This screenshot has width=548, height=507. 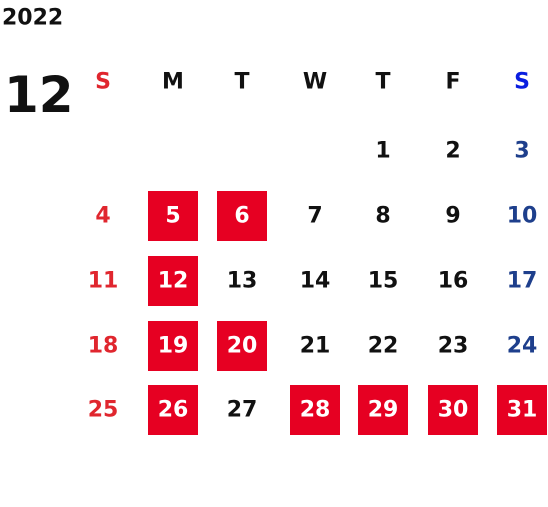 I want to click on day-number: 7, so click(x=314, y=216).